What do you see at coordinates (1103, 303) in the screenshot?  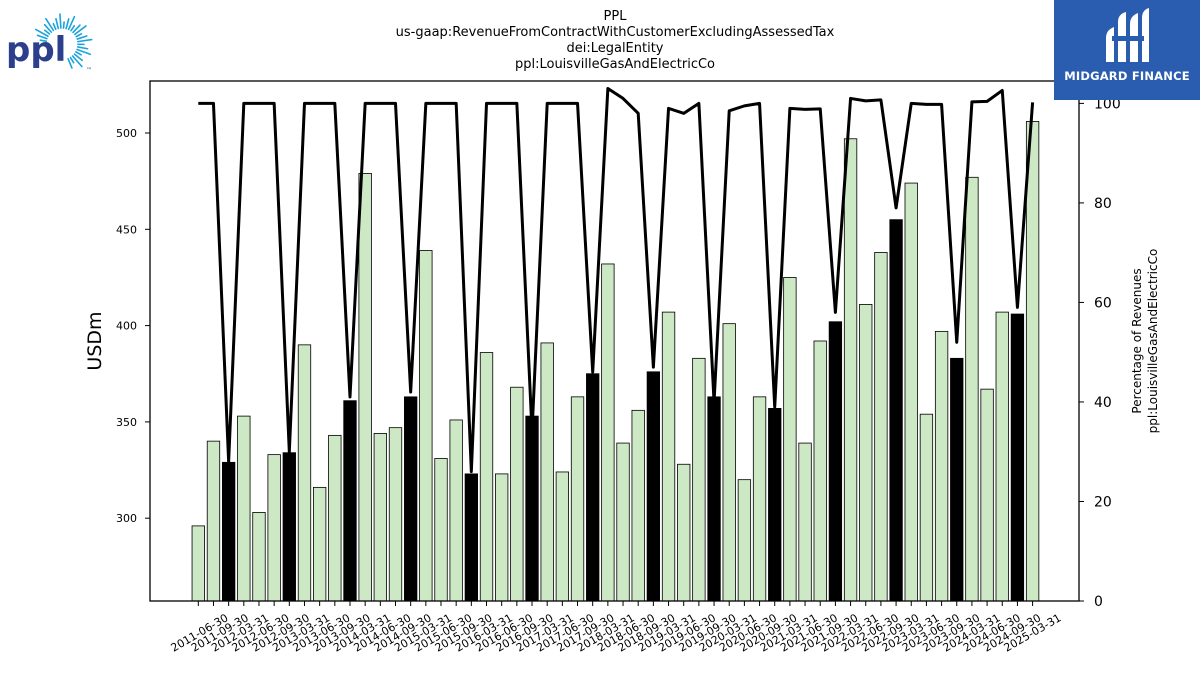 I see `y-right-tick-label: 60` at bounding box center [1103, 303].